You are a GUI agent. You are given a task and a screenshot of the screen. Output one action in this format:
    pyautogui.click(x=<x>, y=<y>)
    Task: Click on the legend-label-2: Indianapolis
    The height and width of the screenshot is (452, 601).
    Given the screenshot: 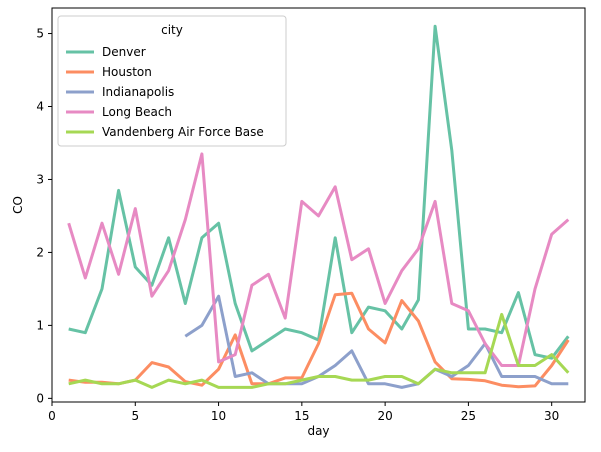 What is the action you would take?
    pyautogui.click(x=138, y=92)
    